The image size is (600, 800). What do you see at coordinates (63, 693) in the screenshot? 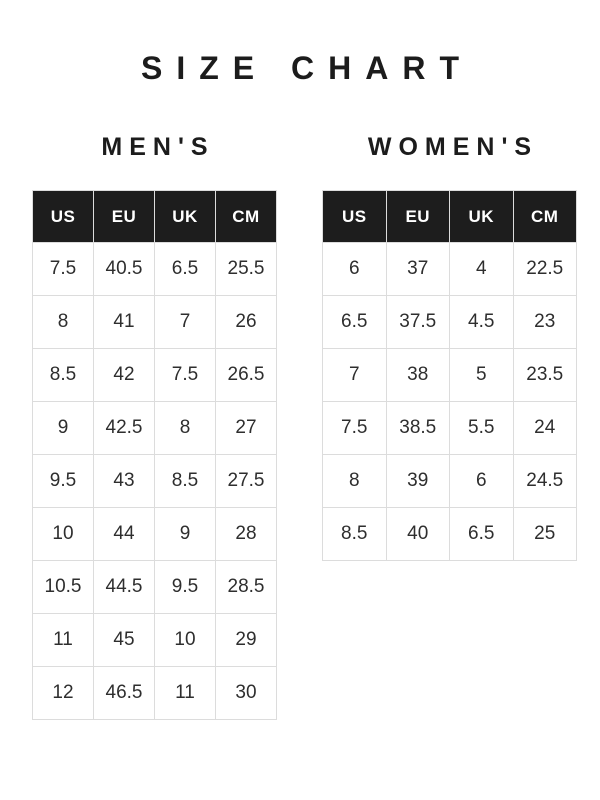
I see `size-cell: 12` at bounding box center [63, 693].